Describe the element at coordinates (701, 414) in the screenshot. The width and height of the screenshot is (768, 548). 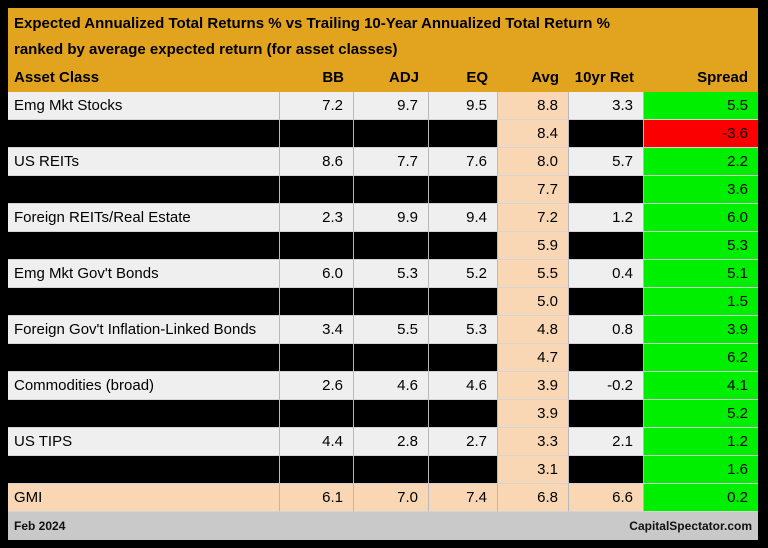
I see `spread-cell: 5.2` at that location.